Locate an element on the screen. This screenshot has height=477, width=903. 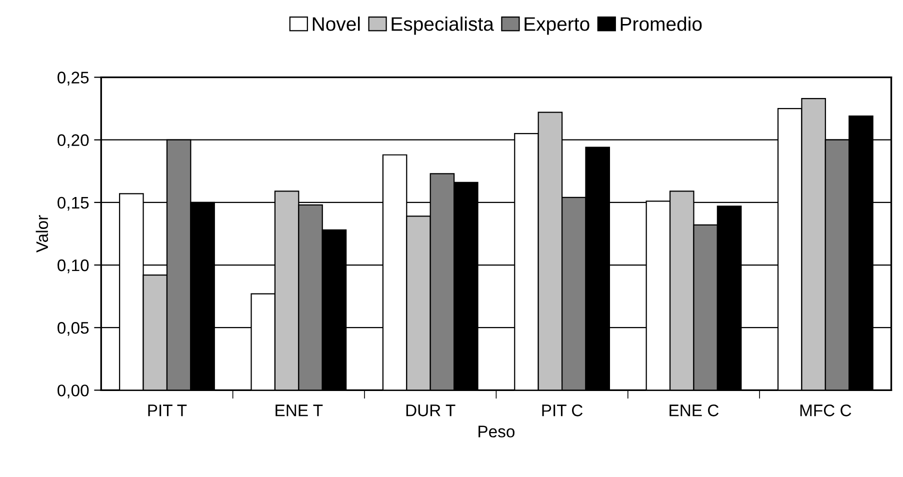
y-tick-label: 0,20 is located at coordinates (73, 141).